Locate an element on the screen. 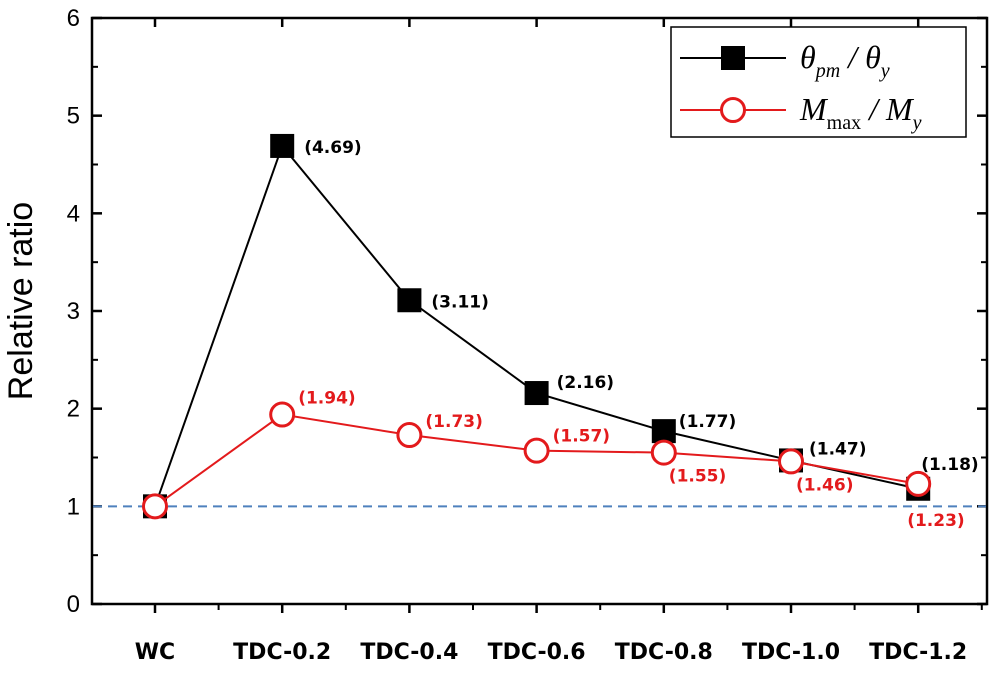 This screenshot has width=1001, height=673. data-label: (1.77) is located at coordinates (707, 422).